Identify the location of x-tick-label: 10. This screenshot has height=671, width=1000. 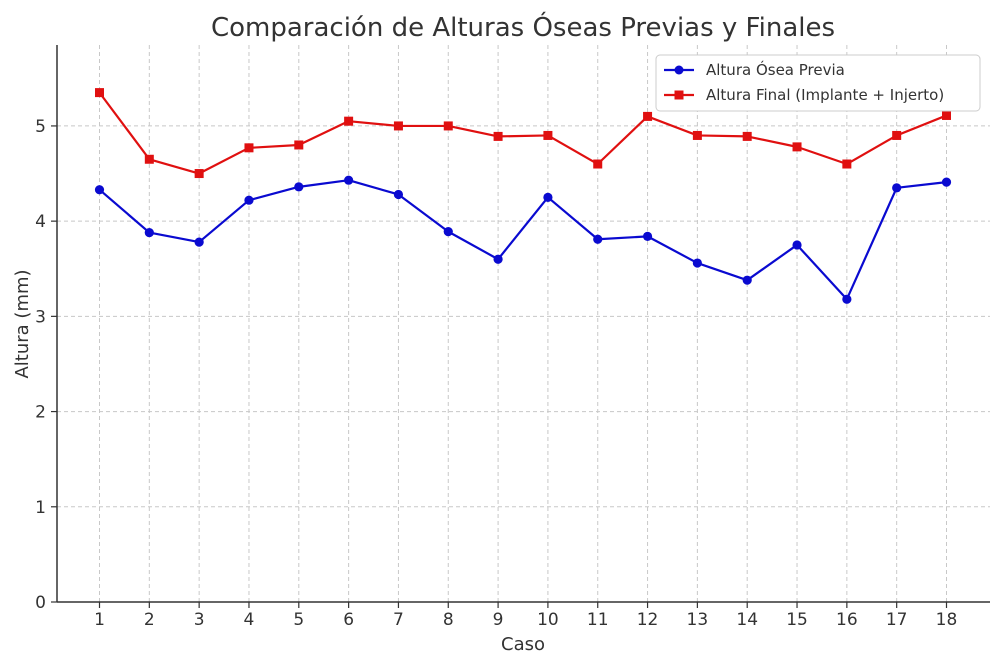
(548, 620).